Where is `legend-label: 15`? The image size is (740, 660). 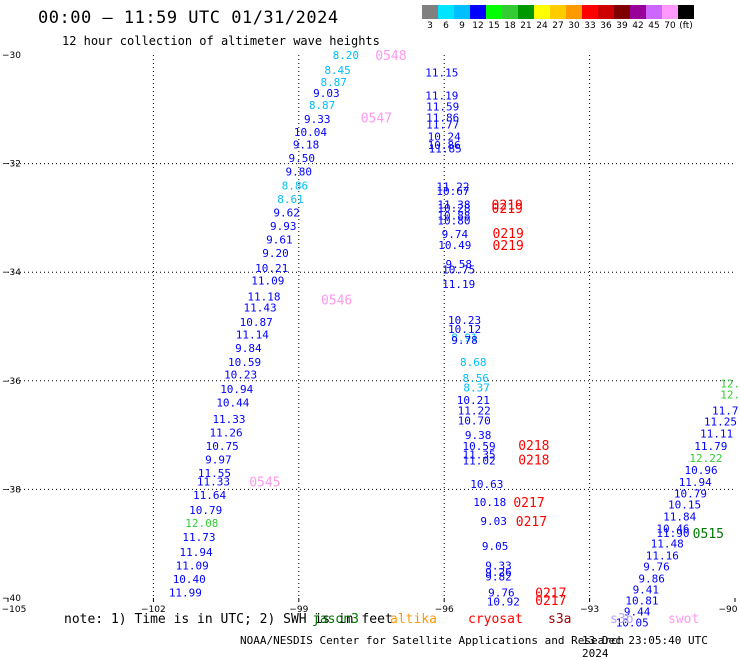 legend-label: 15 is located at coordinates (494, 26).